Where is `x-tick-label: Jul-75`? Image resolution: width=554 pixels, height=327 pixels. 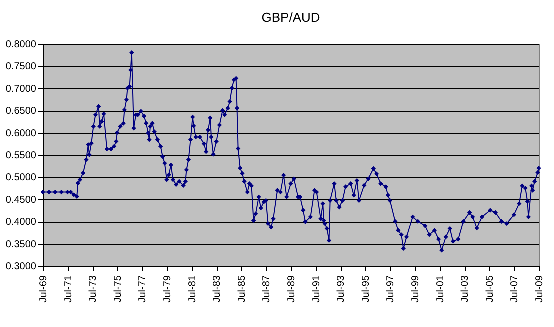 x-tick-label: Jul-75 is located at coordinates (118, 289).